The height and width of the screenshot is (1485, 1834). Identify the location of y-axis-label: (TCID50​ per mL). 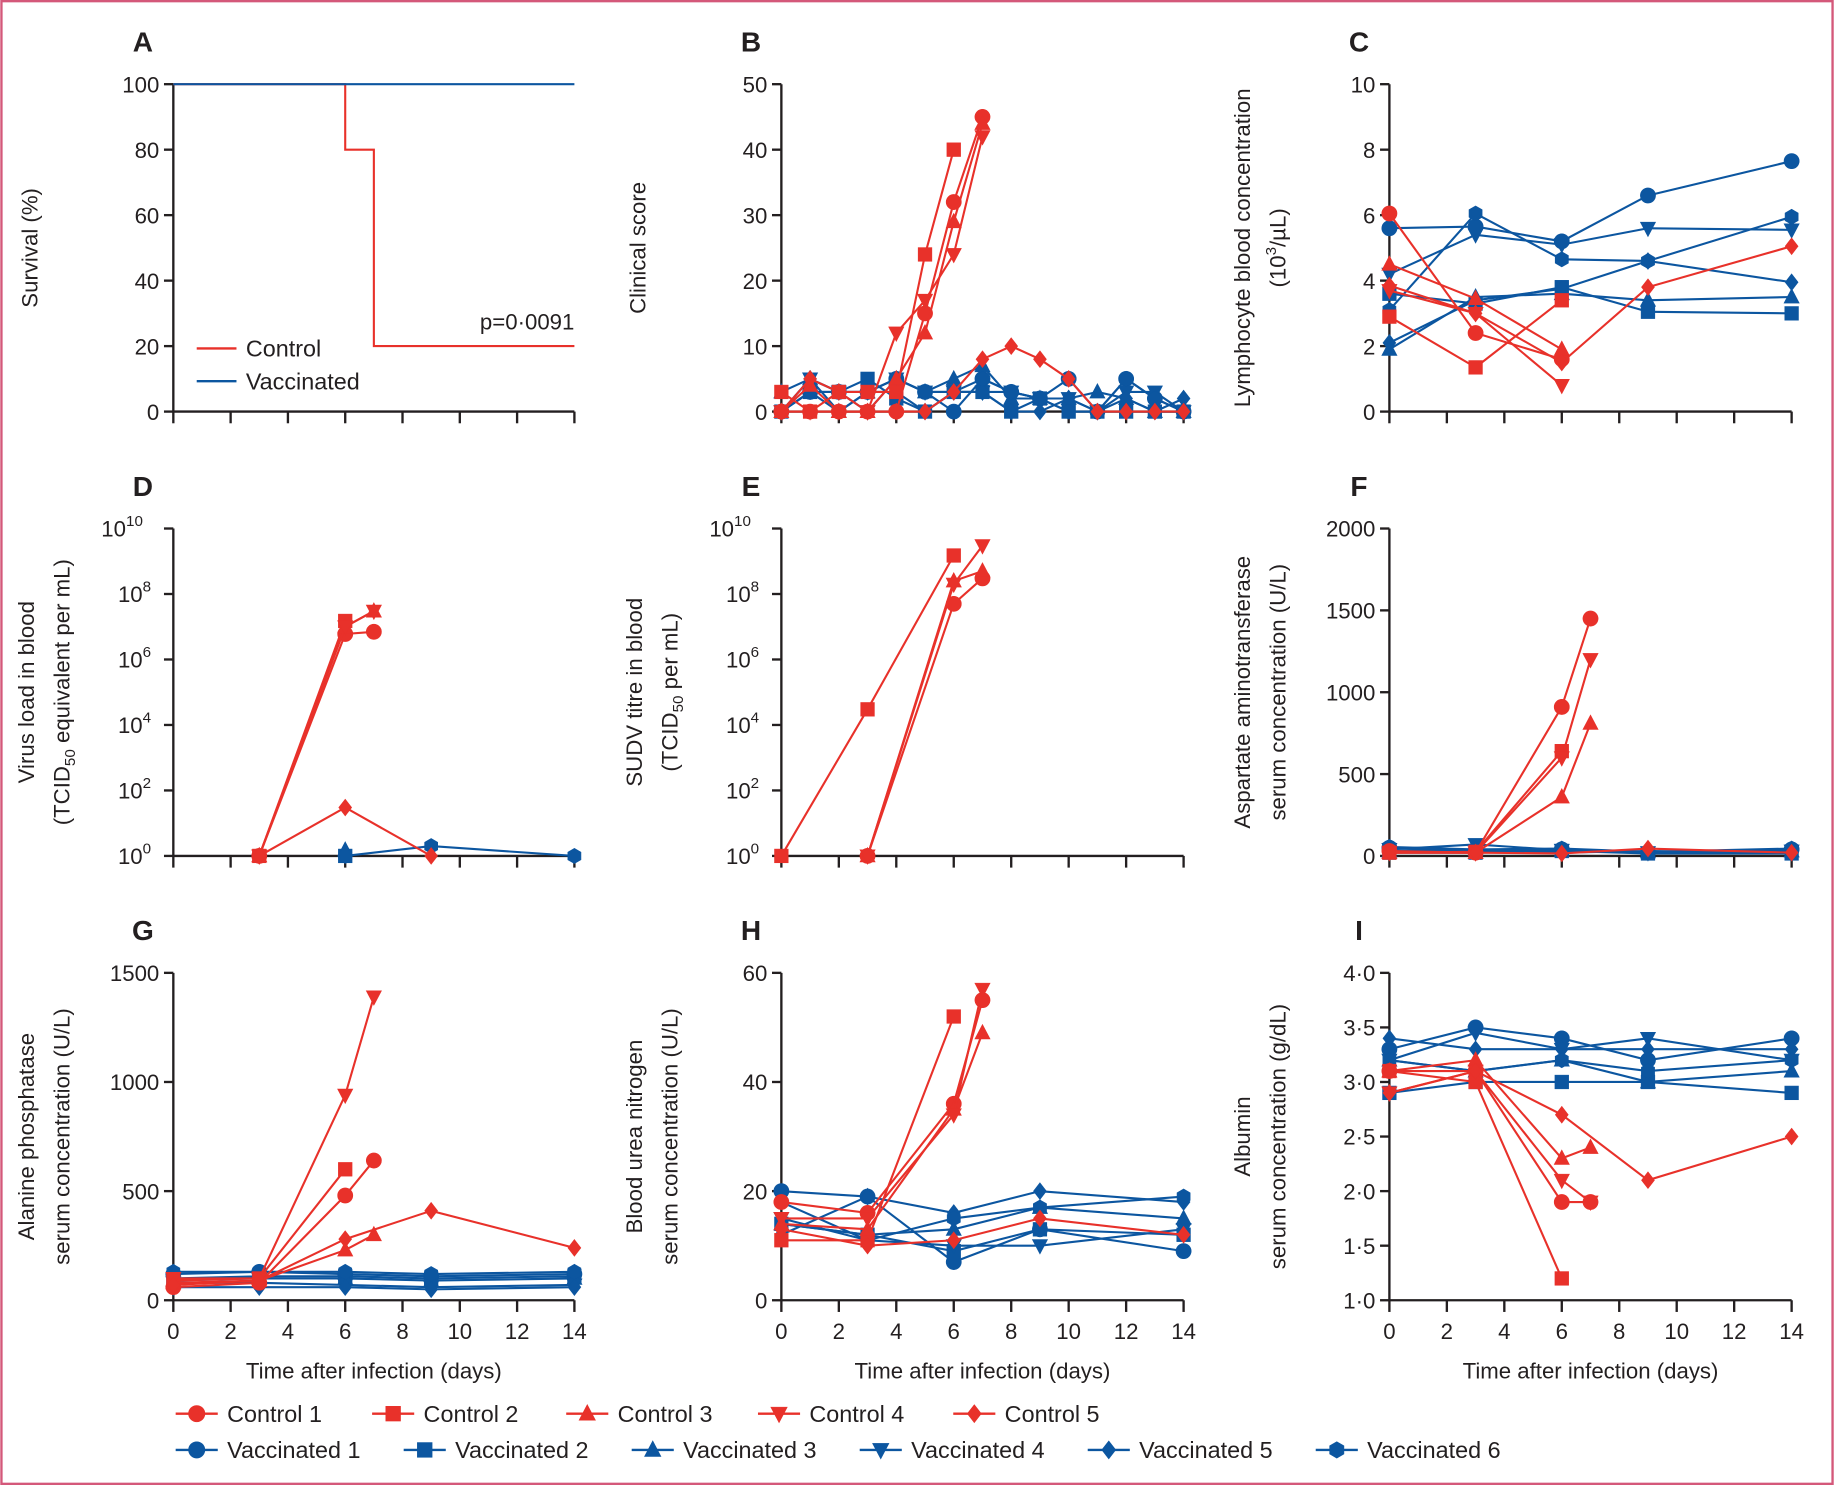
(672, 692).